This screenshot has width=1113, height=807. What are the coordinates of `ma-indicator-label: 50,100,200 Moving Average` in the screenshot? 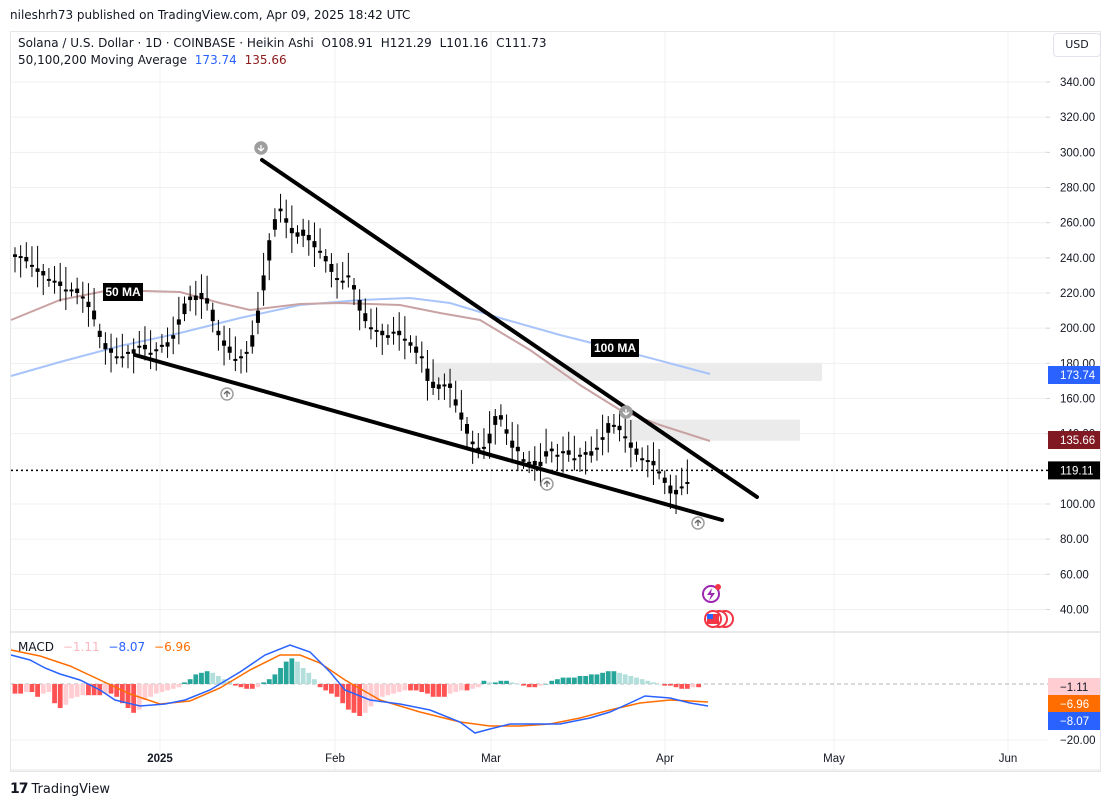 It's located at (102, 60).